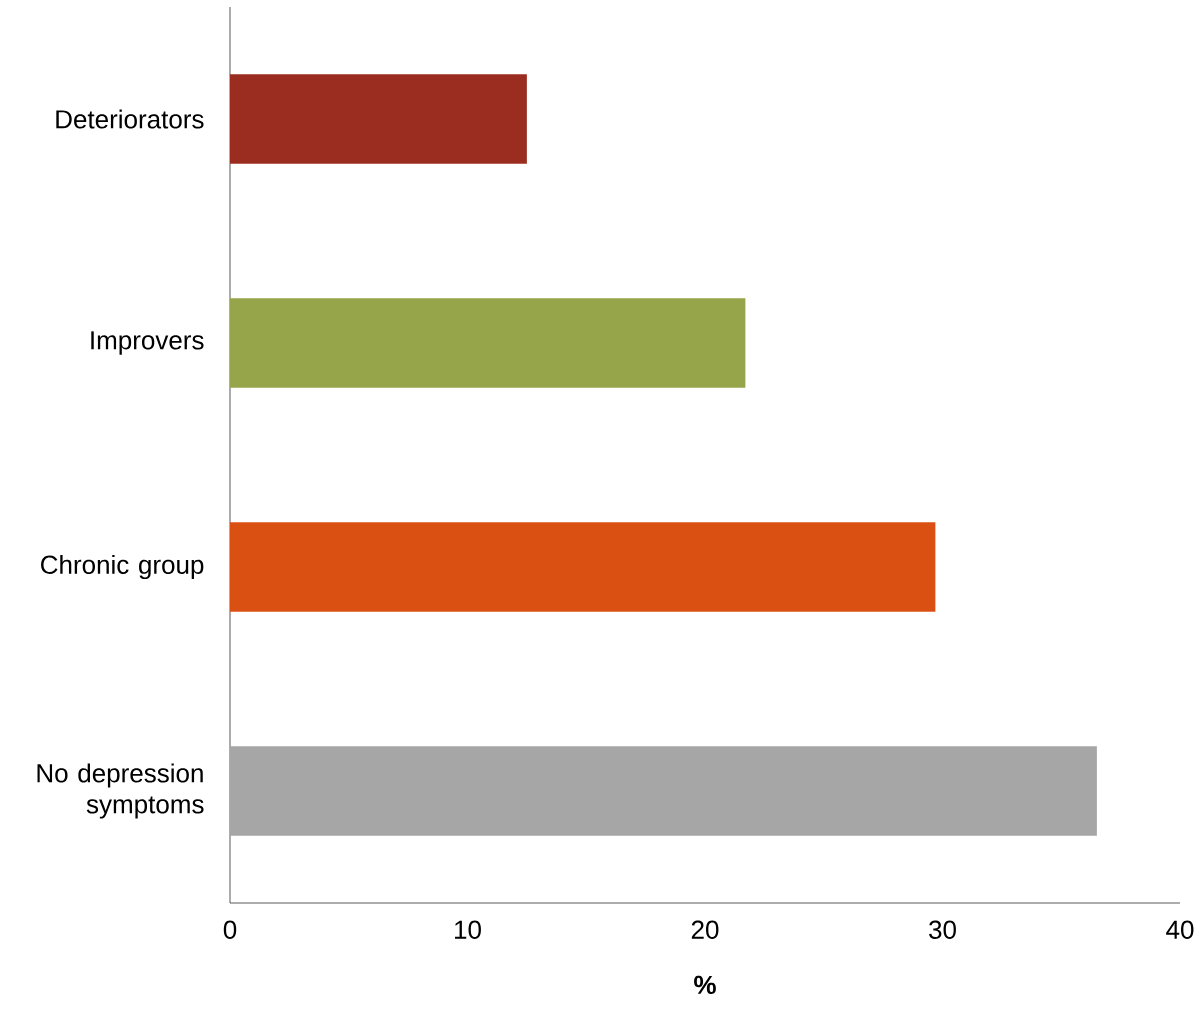 This screenshot has width=1196, height=1034. Describe the element at coordinates (942, 929) in the screenshot. I see `x-tick-label: 30` at that location.